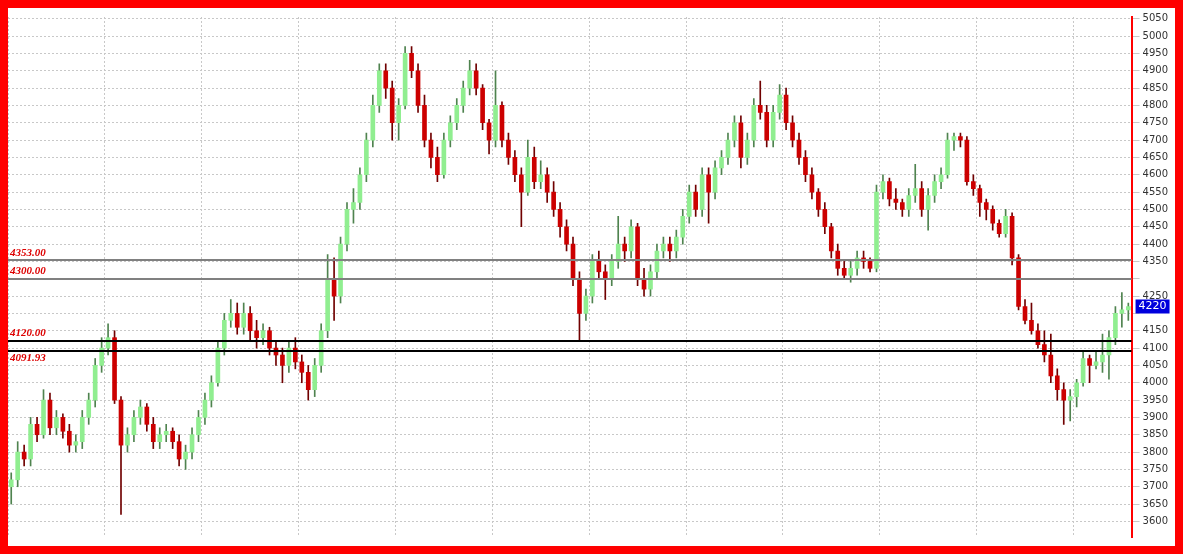 The image size is (1183, 554). What do you see at coordinates (1155, 35) in the screenshot?
I see `y-tick-label: 5000` at bounding box center [1155, 35].